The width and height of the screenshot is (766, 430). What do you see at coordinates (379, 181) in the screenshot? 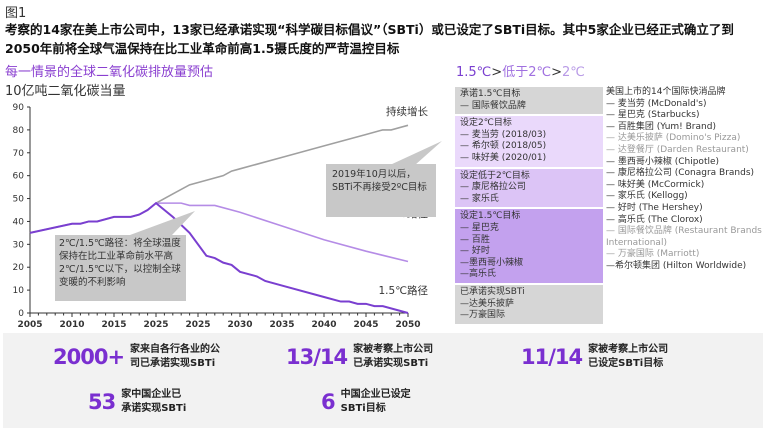
I see `callout-text-sbti: 2019年10月以后，SBTi不再接受2ºC目标` at bounding box center [379, 181].